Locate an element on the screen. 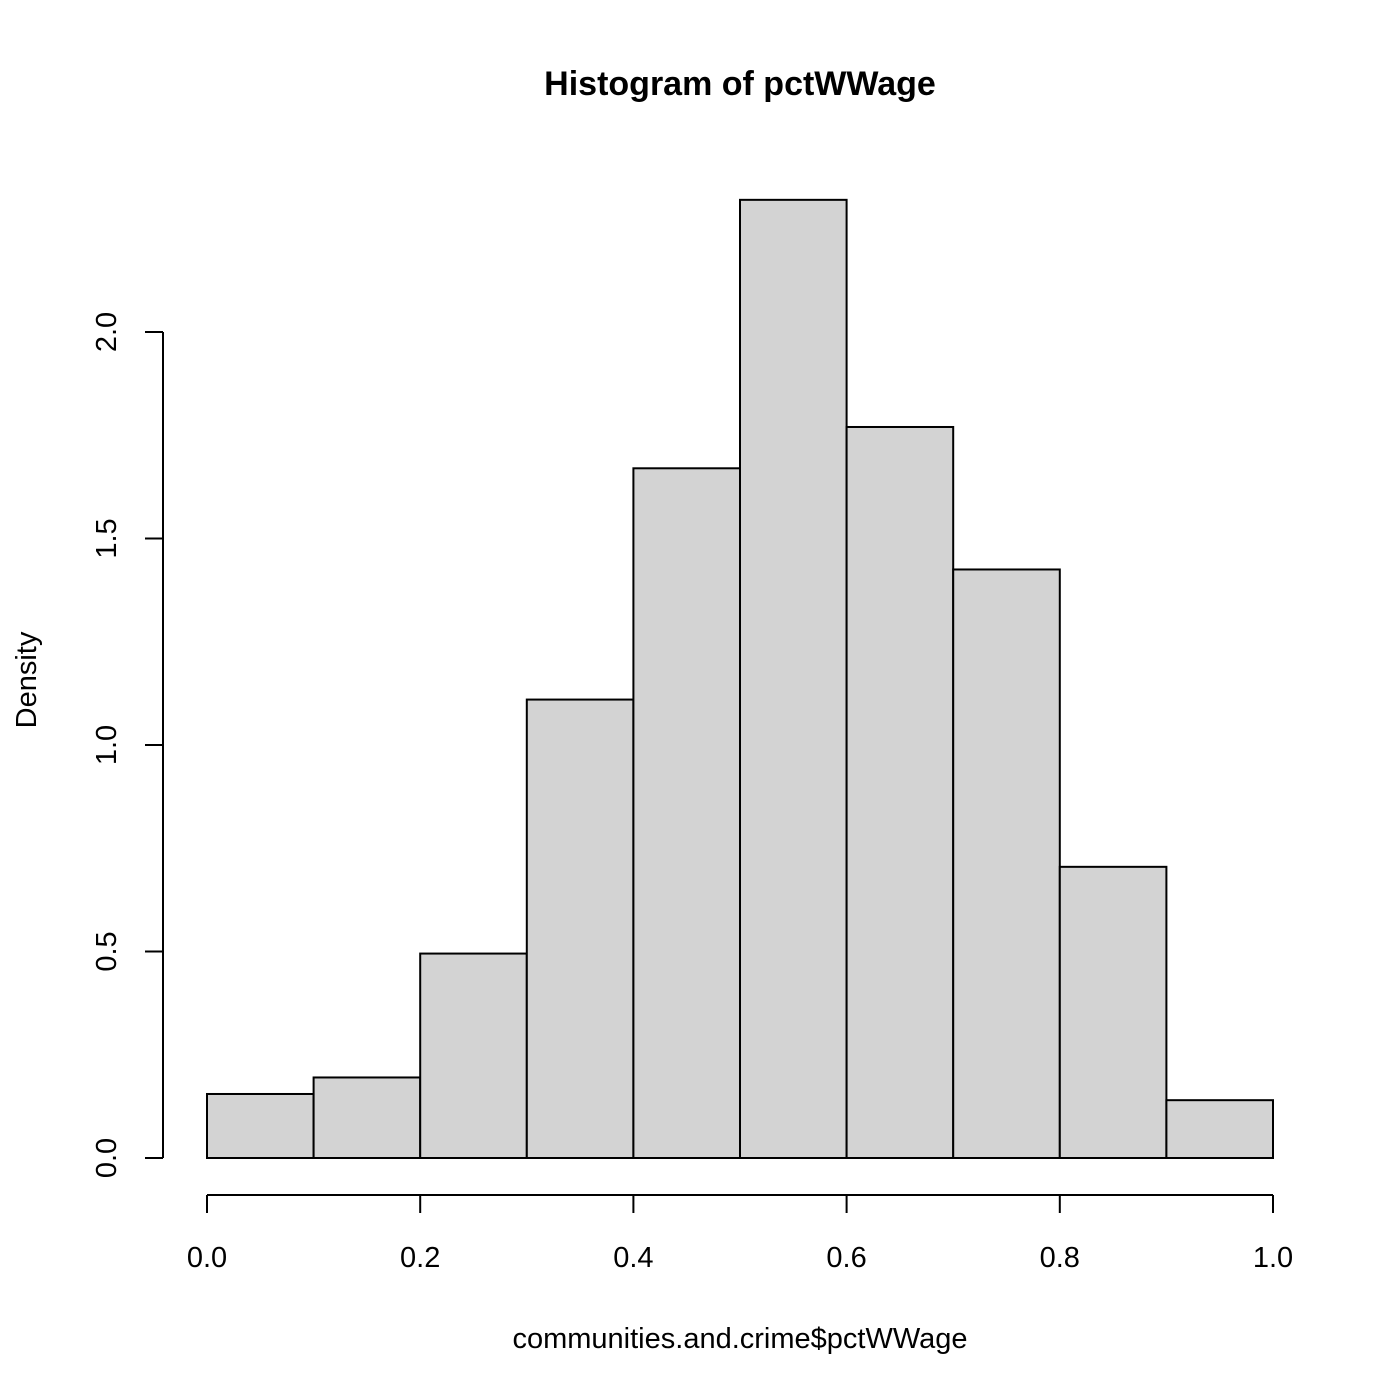 This screenshot has height=1400, width=1400. x-tick-label-1: 0.2 is located at coordinates (420, 1258).